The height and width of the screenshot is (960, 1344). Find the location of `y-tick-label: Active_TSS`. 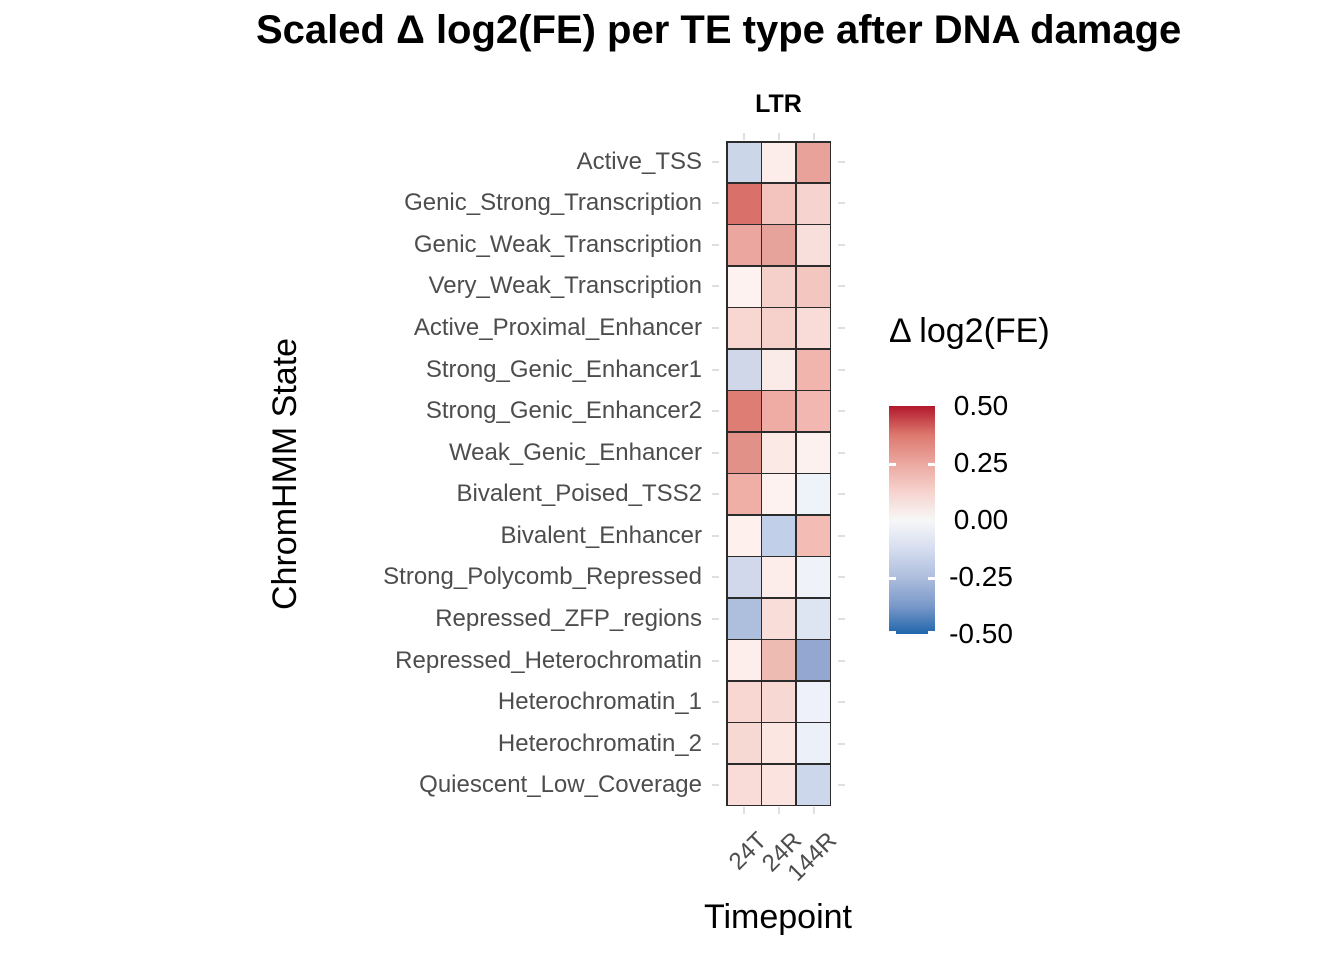

y-tick-label: Active_TSS is located at coordinates (639, 161).